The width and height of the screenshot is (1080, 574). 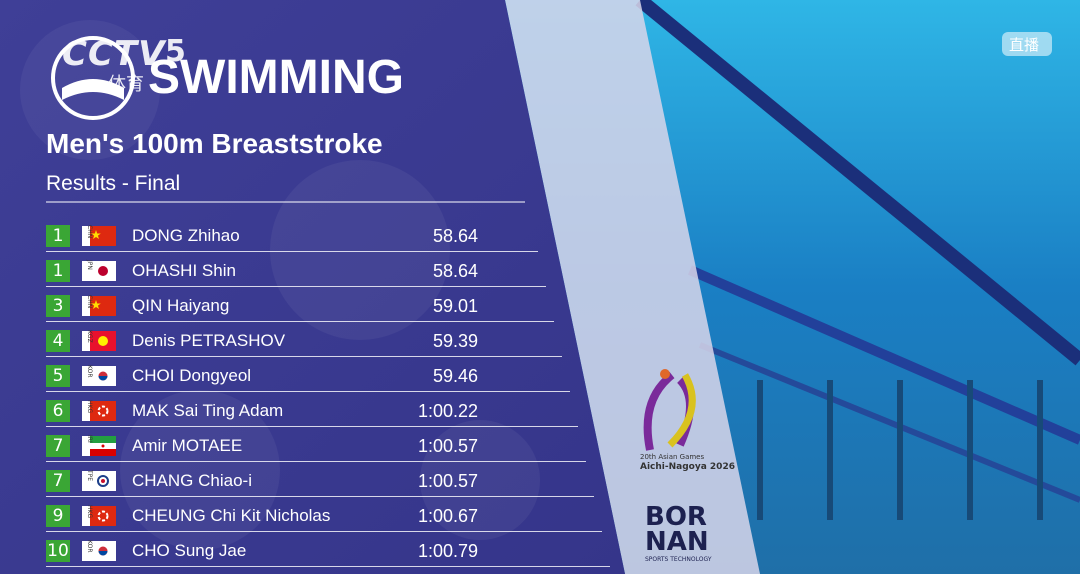 What do you see at coordinates (126, 84) in the screenshot?
I see `logo-sport: 体育` at bounding box center [126, 84].